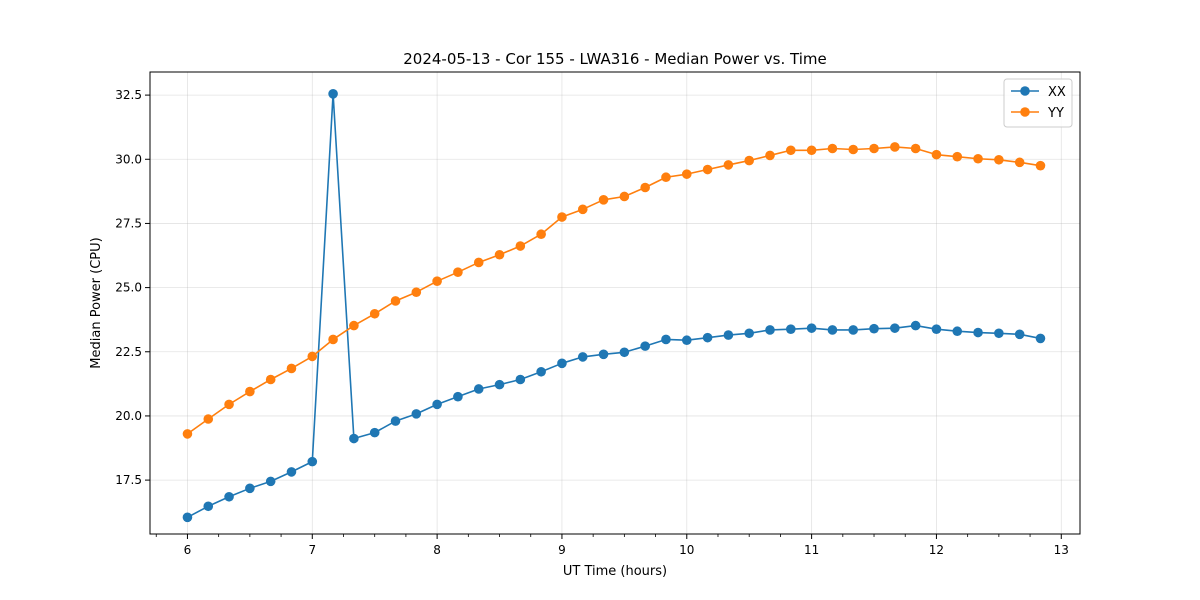 This screenshot has height=600, width=1200. Describe the element at coordinates (1038, 103) in the screenshot. I see `legend: XX YY` at that location.